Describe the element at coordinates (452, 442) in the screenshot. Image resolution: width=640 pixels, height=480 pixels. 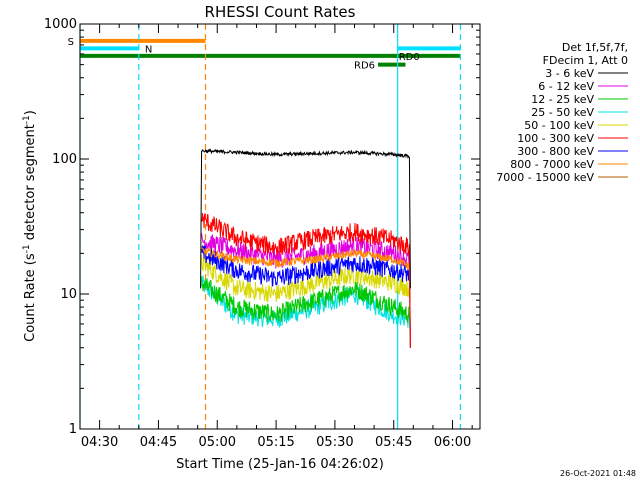
I see `x-tick-label: 06:00` at that location.